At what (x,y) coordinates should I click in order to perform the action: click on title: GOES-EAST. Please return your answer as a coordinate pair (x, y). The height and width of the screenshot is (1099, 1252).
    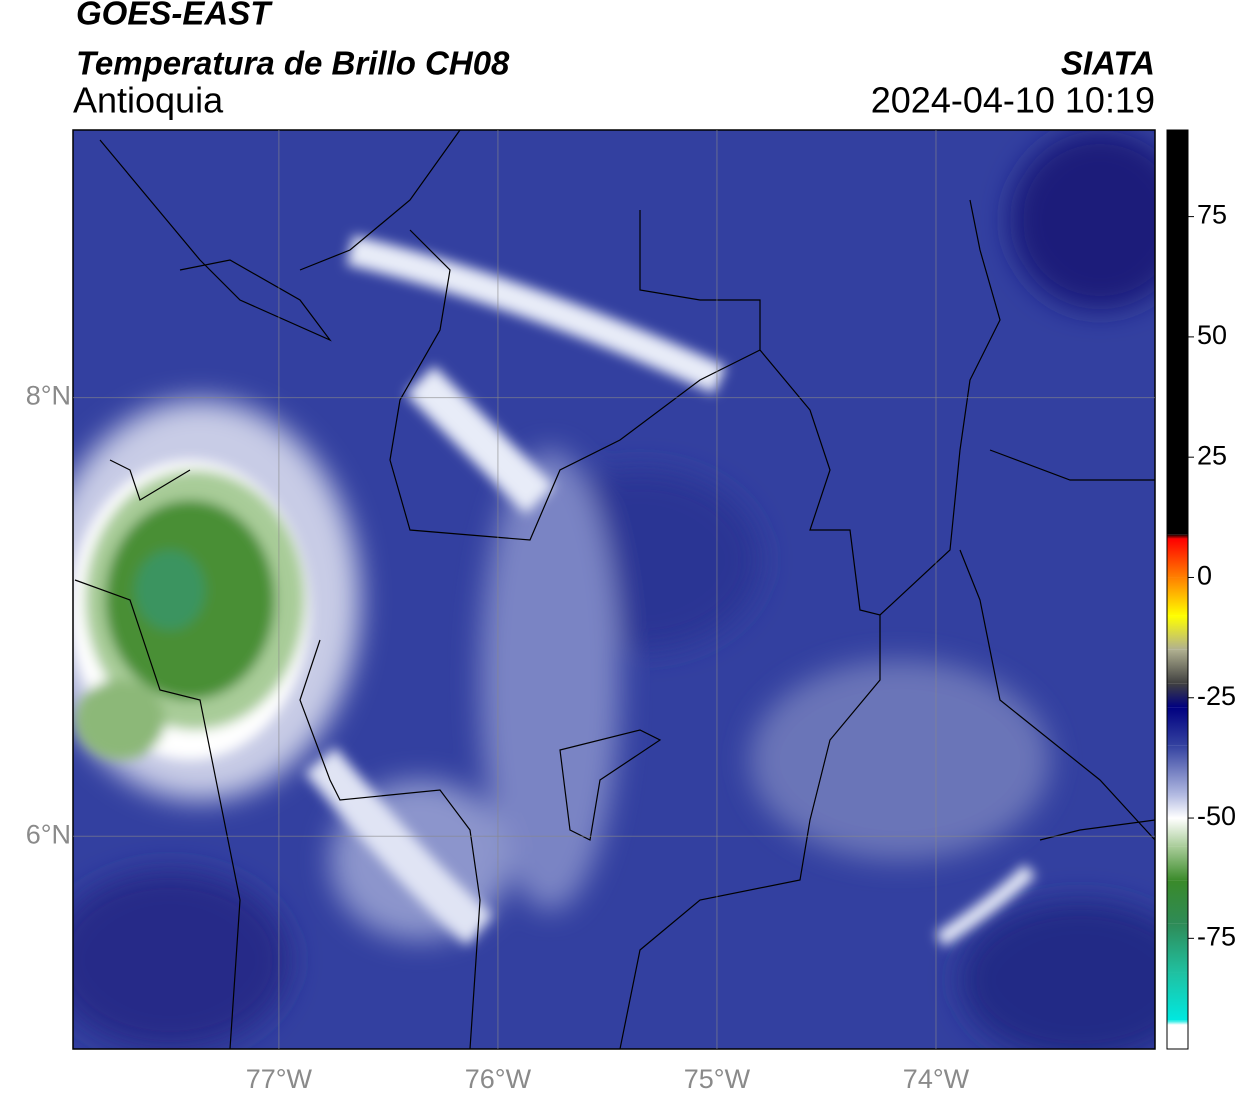
    Looking at the image, I should click on (174, 16).